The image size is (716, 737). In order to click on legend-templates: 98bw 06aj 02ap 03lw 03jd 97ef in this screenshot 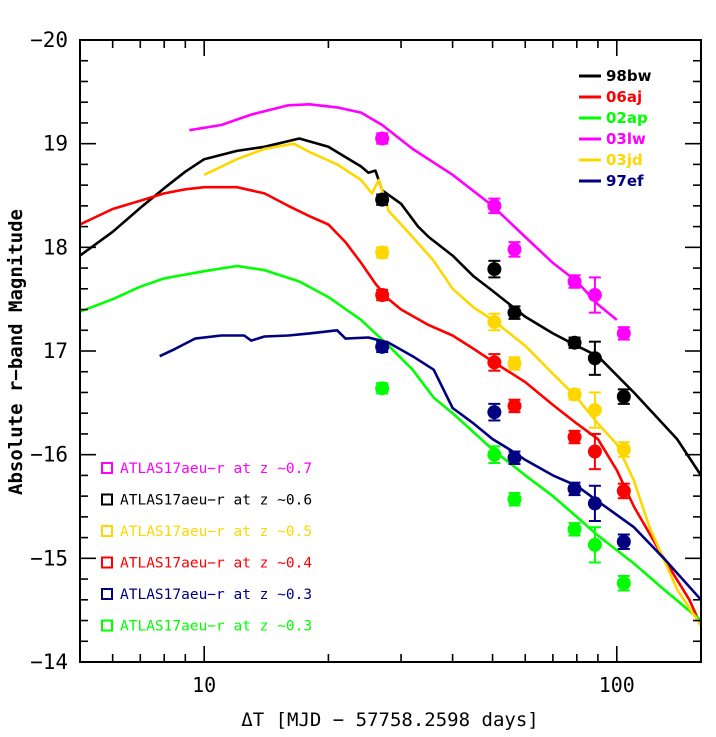, I will do `click(615, 128)`.